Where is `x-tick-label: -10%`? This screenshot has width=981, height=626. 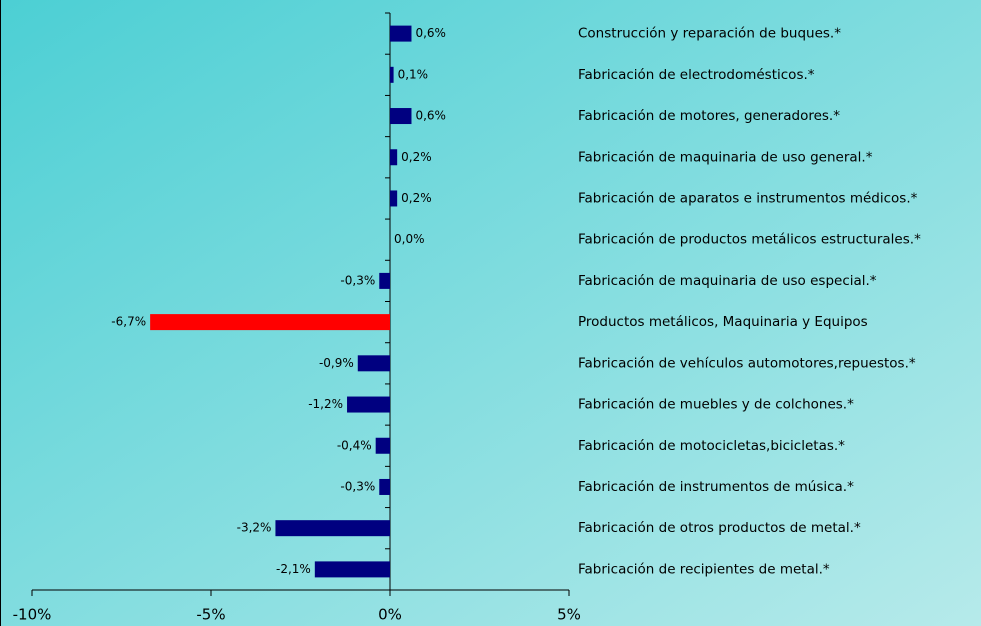
x-tick-label: -10% is located at coordinates (32, 615).